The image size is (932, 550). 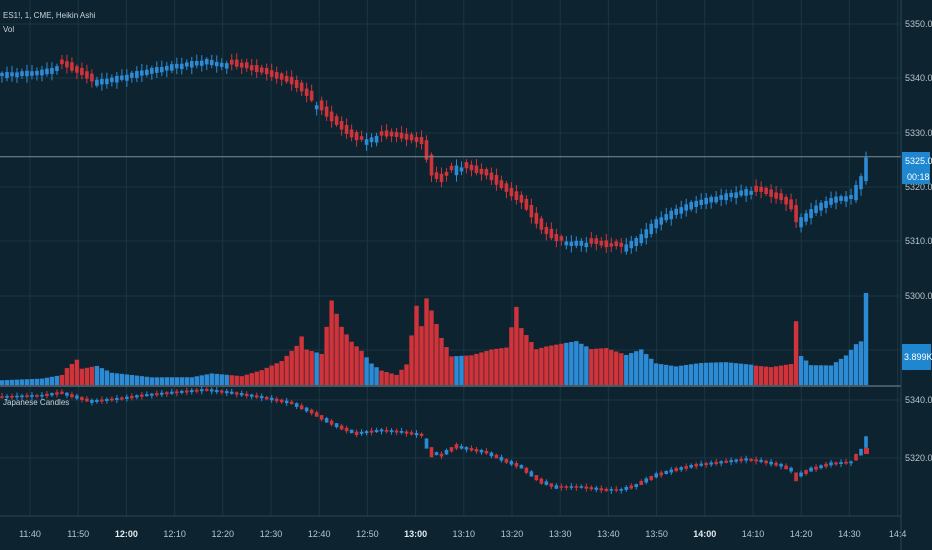 I want to click on volume-legend: Vol, so click(x=8, y=29).